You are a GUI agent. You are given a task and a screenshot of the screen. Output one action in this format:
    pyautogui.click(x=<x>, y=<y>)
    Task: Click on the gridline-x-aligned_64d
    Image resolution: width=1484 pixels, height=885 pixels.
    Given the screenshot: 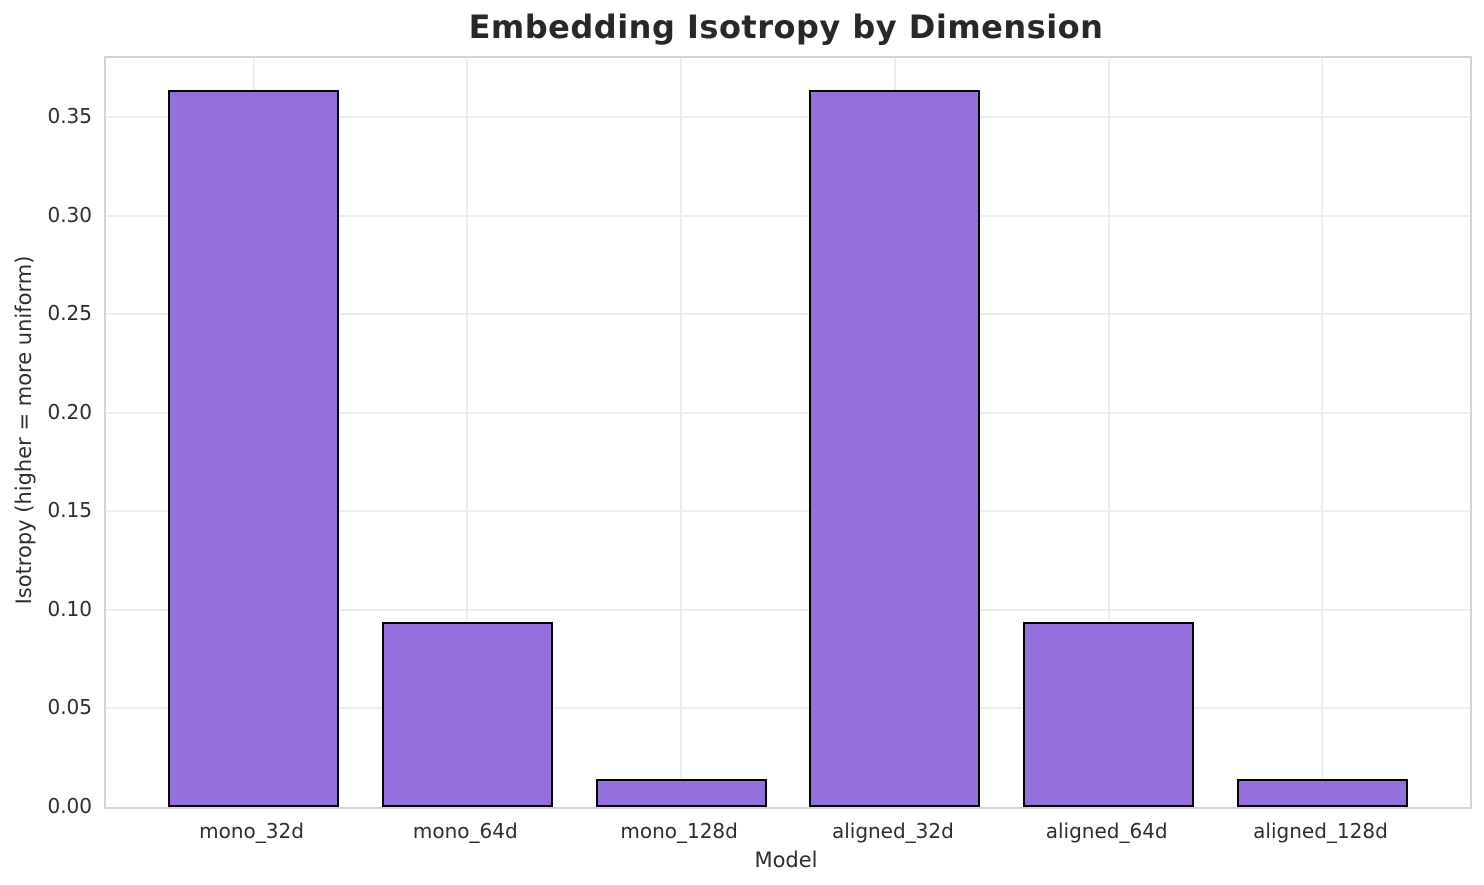 What is the action you would take?
    pyautogui.click(x=1108, y=432)
    